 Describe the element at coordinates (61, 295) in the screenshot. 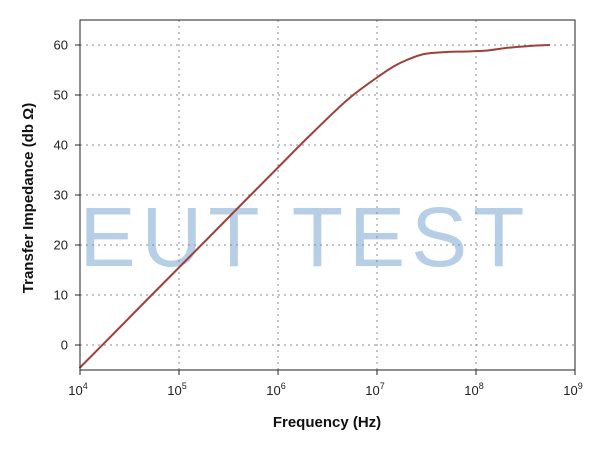

I see `y-tick-label: 10` at that location.